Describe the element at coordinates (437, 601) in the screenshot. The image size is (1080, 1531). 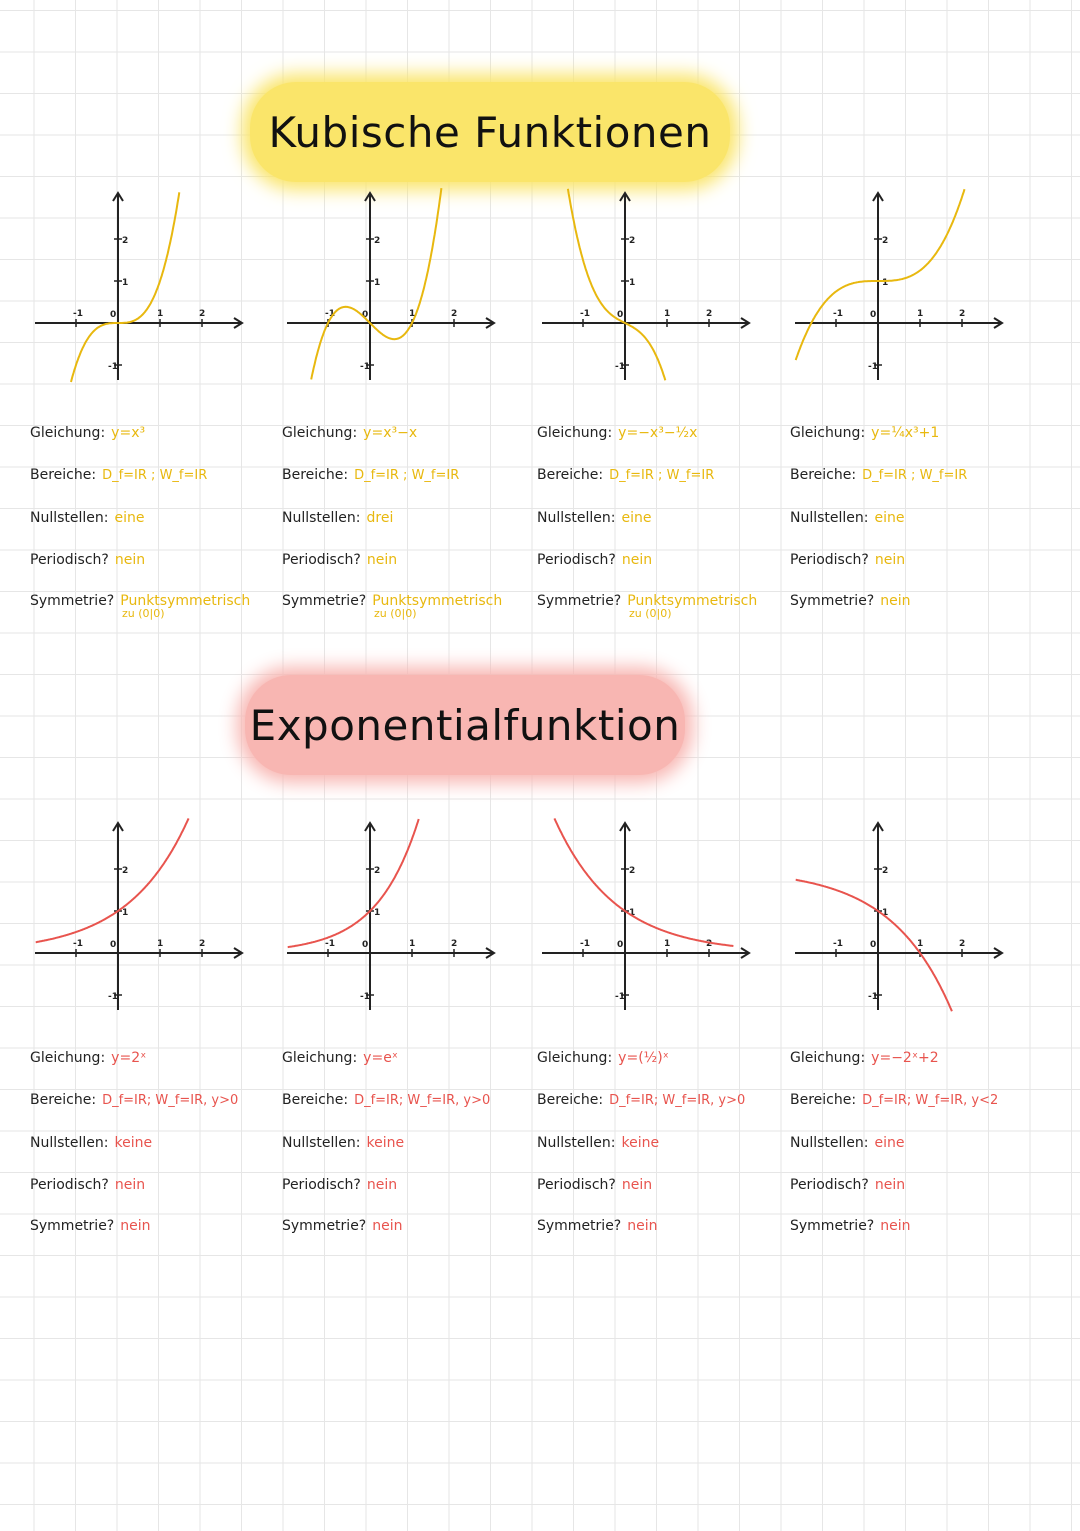
I see `symmetry-value: Punktsymmetrisch` at that location.